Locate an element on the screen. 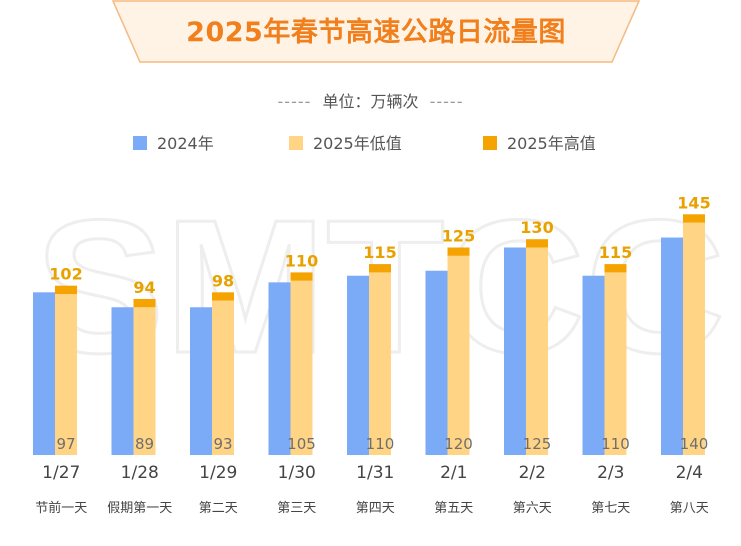 The height and width of the screenshot is (546, 741). title-banner is located at coordinates (376, 31).